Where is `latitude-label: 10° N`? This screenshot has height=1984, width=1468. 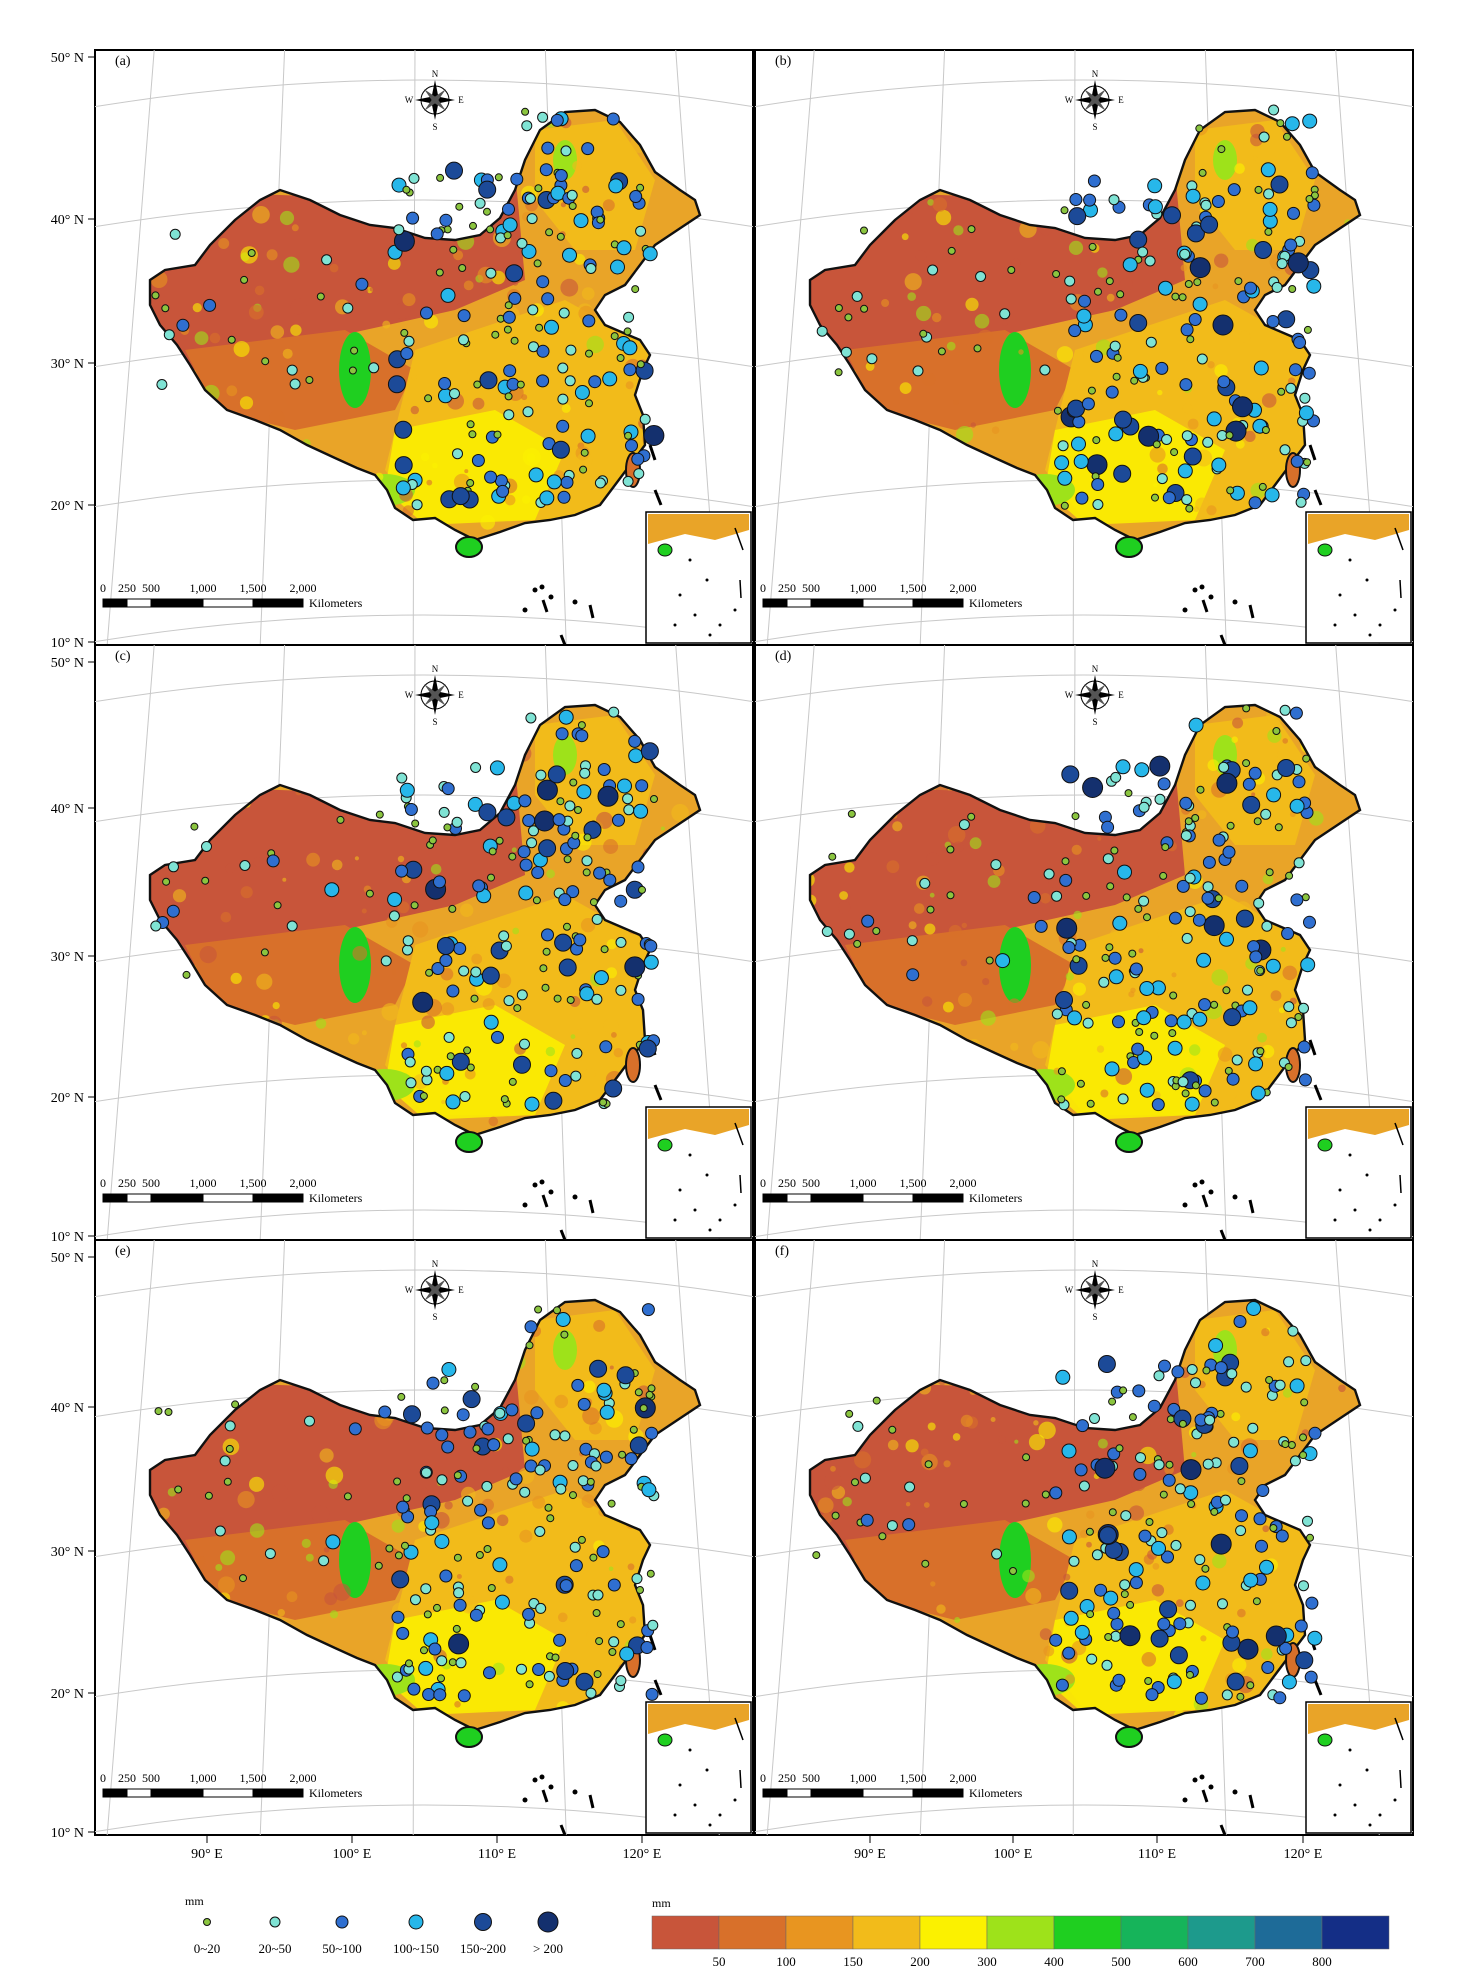 latitude-label: 10° N is located at coordinates (67, 1237).